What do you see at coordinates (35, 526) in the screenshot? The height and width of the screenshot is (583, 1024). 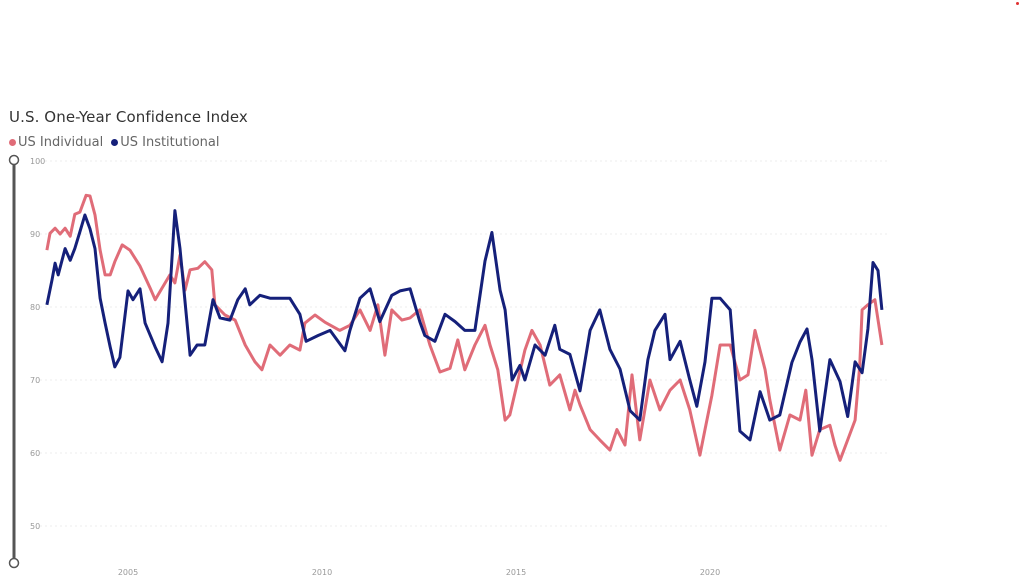 I see `y-tick-label: 50` at bounding box center [35, 526].